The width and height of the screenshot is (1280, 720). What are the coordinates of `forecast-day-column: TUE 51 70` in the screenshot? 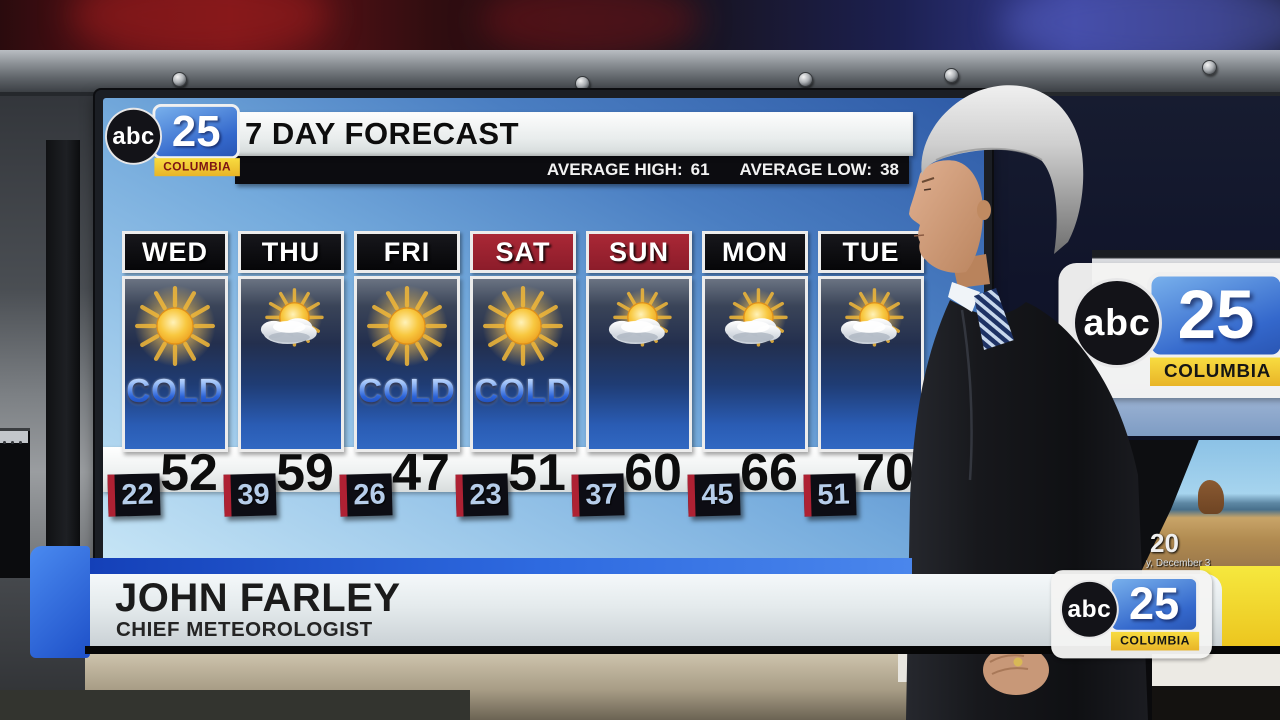 It's located at (863, 380).